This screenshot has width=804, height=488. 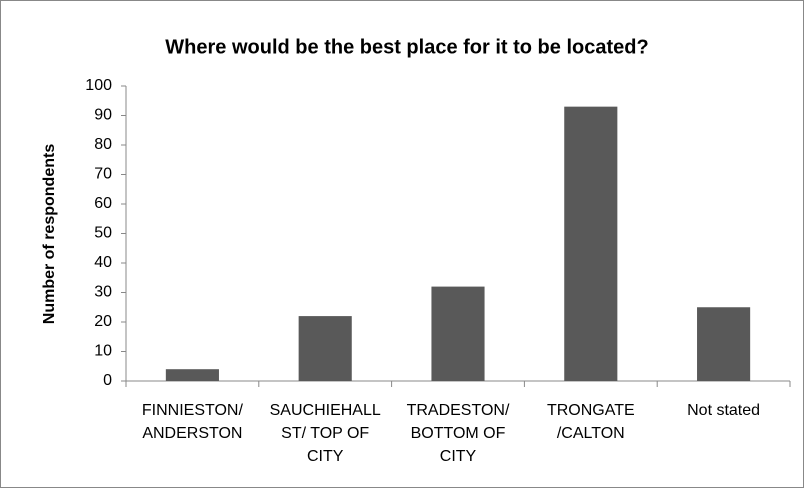 What do you see at coordinates (103, 144) in the screenshot?
I see `y-tick-label: 80` at bounding box center [103, 144].